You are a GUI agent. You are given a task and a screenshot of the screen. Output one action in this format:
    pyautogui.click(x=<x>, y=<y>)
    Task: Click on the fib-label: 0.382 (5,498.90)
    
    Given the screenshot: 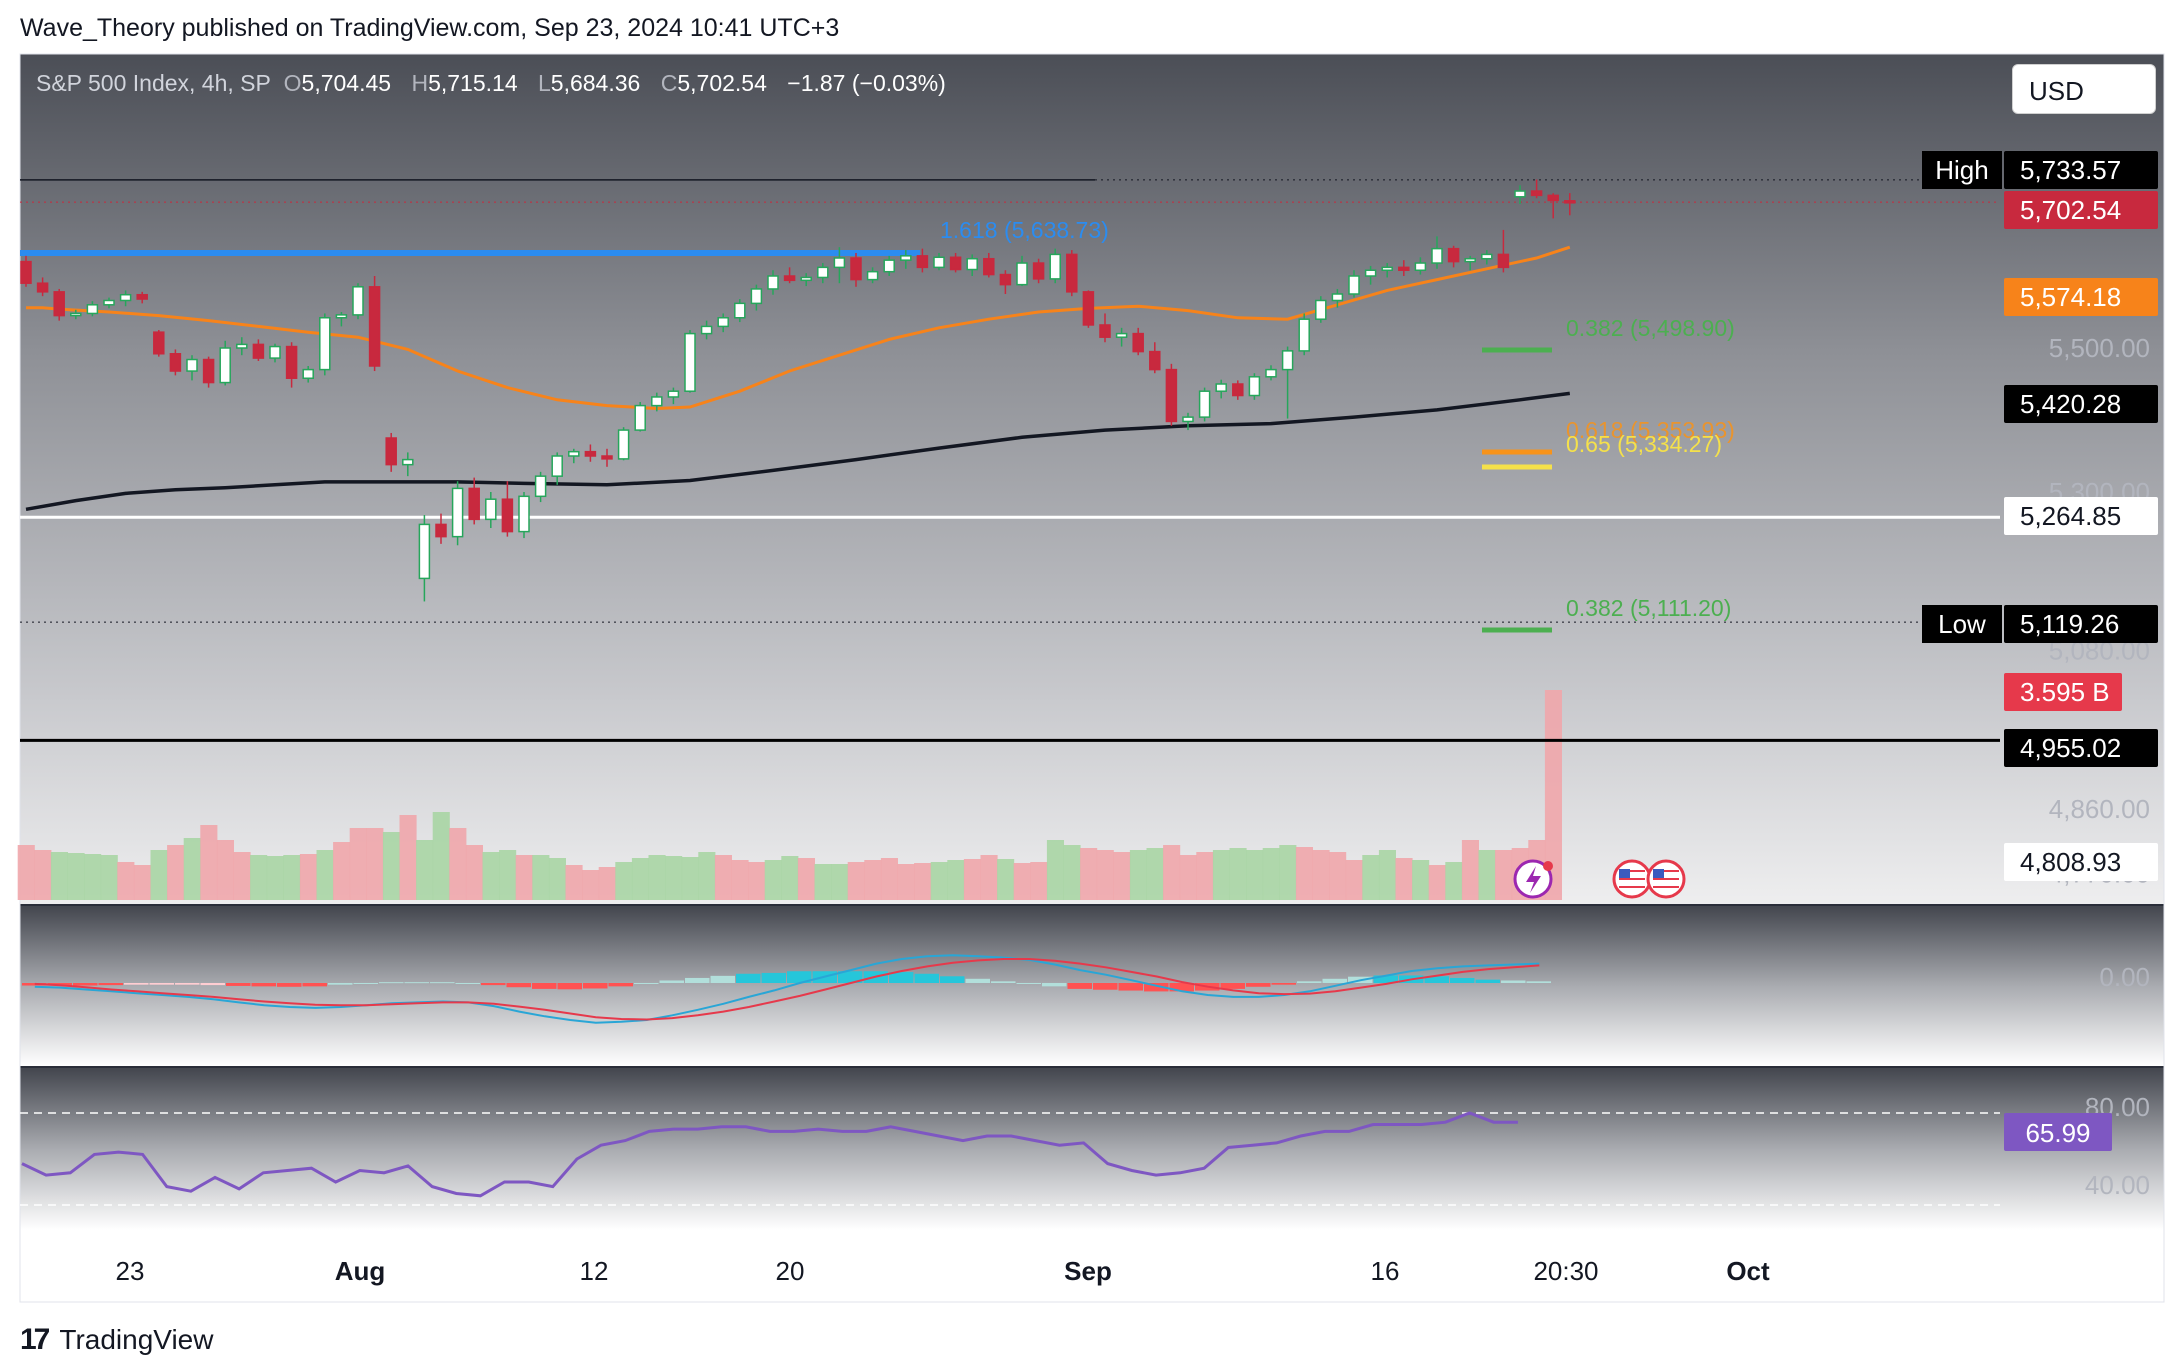 What is the action you would take?
    pyautogui.click(x=1650, y=328)
    